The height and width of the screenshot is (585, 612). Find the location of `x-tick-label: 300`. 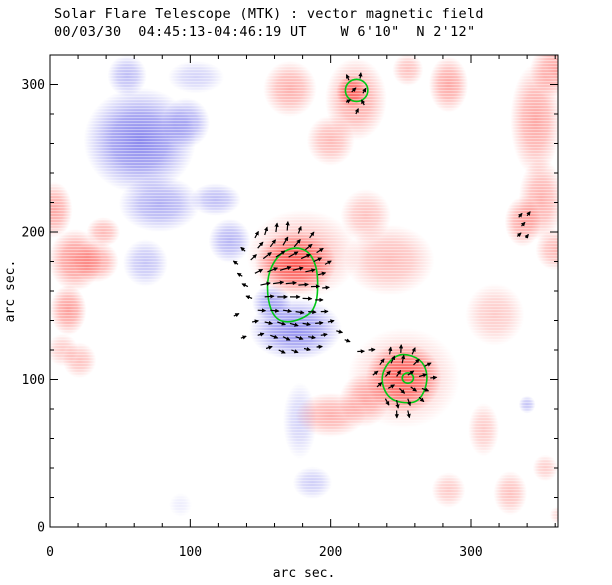

x-tick-label: 300 is located at coordinates (470, 552).